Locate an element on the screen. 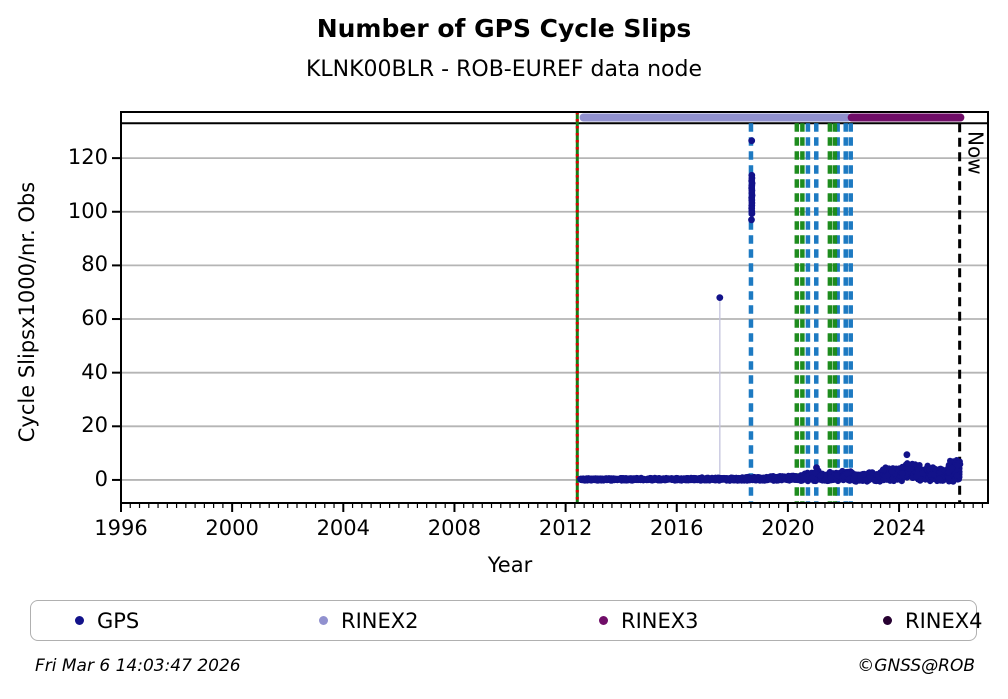 The height and width of the screenshot is (699, 1008). legend-item-rinex4: RINEX4 is located at coordinates (933, 620).